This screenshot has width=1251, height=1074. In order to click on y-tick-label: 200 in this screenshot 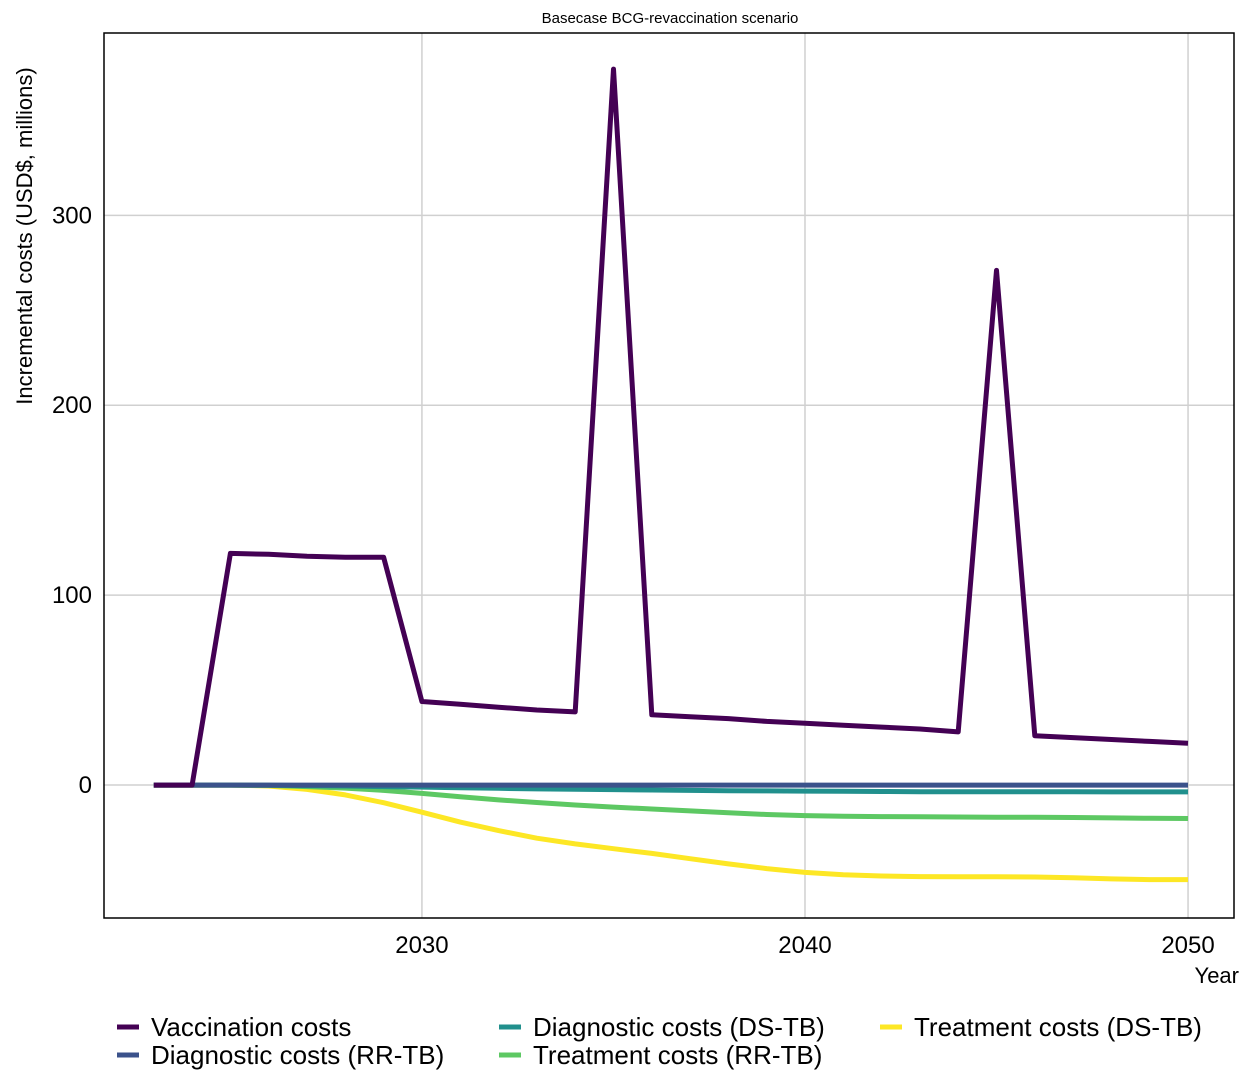, I will do `click(72, 405)`.